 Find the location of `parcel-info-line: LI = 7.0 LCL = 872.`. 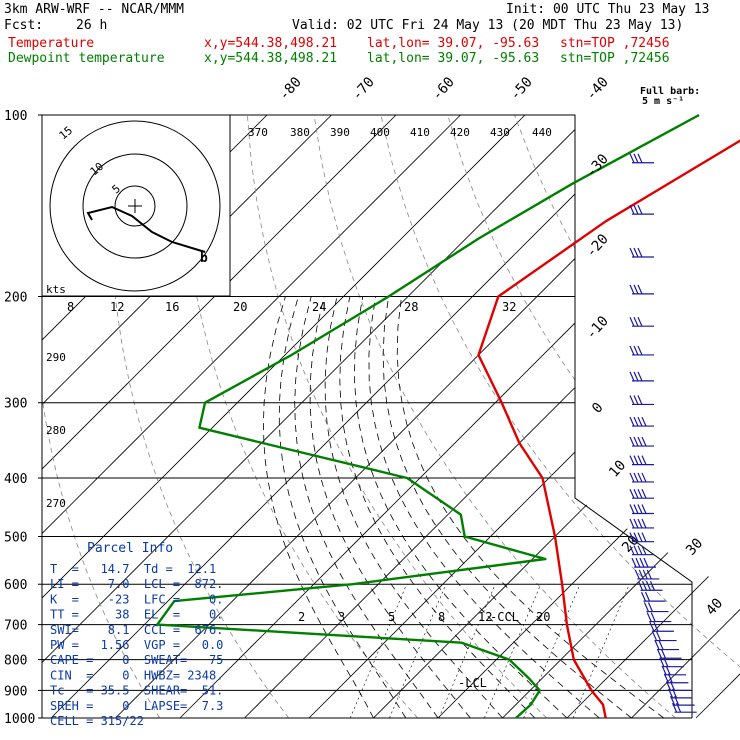

parcel-info-line: LI = 7.0 LCL = 872. is located at coordinates (136, 584).